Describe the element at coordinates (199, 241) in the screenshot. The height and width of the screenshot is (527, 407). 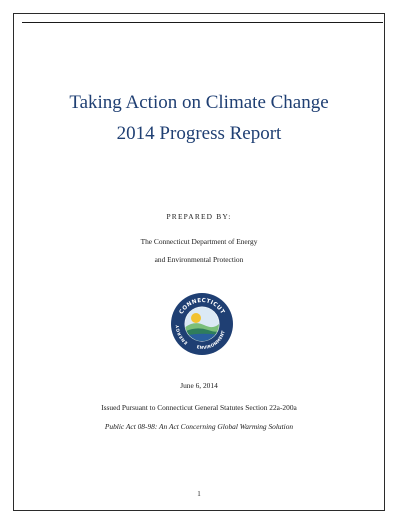
I see `department-line-1: The Connecticut Department of Energy` at that location.